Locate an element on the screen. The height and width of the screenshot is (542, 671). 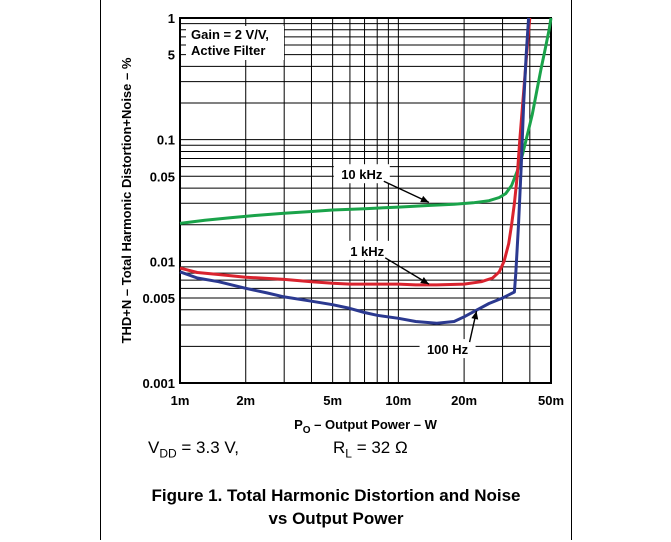
x-tick-label: 10m is located at coordinates (398, 400).